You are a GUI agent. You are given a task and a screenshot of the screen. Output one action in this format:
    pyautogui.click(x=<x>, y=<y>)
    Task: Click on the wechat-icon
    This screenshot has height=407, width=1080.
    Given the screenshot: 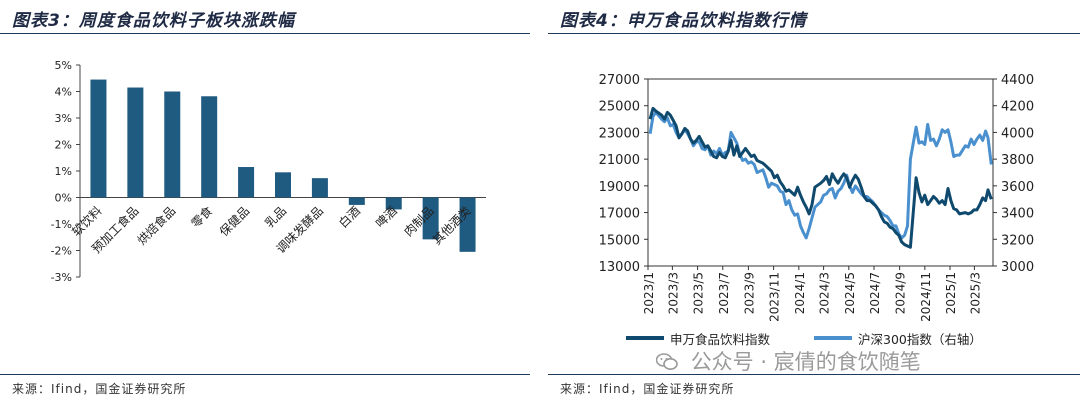 What is the action you would take?
    pyautogui.click(x=667, y=361)
    